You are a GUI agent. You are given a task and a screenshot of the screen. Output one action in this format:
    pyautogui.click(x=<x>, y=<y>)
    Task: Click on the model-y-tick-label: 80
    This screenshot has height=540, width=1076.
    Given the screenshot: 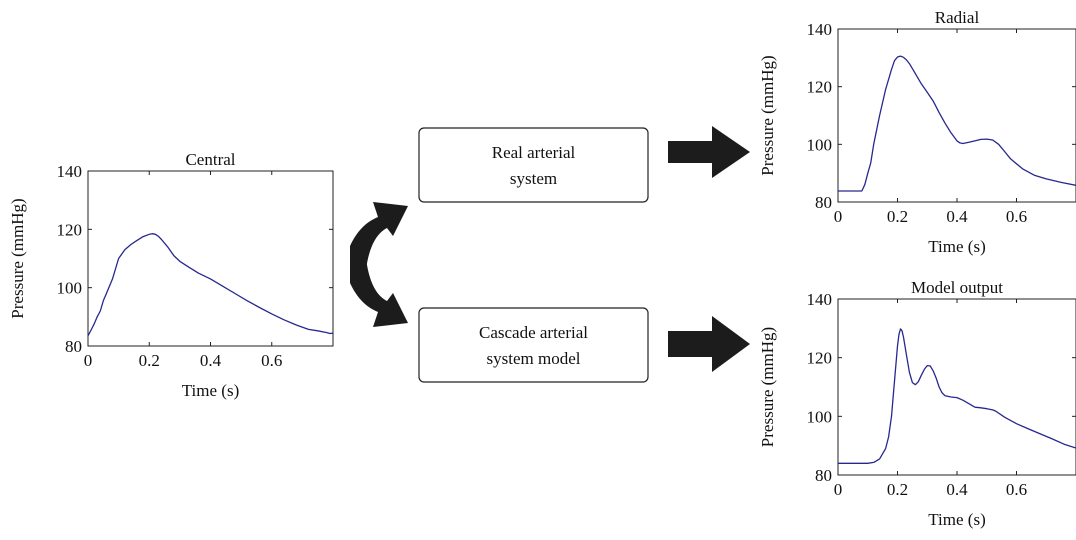 What is the action you would take?
    pyautogui.click(x=823, y=475)
    